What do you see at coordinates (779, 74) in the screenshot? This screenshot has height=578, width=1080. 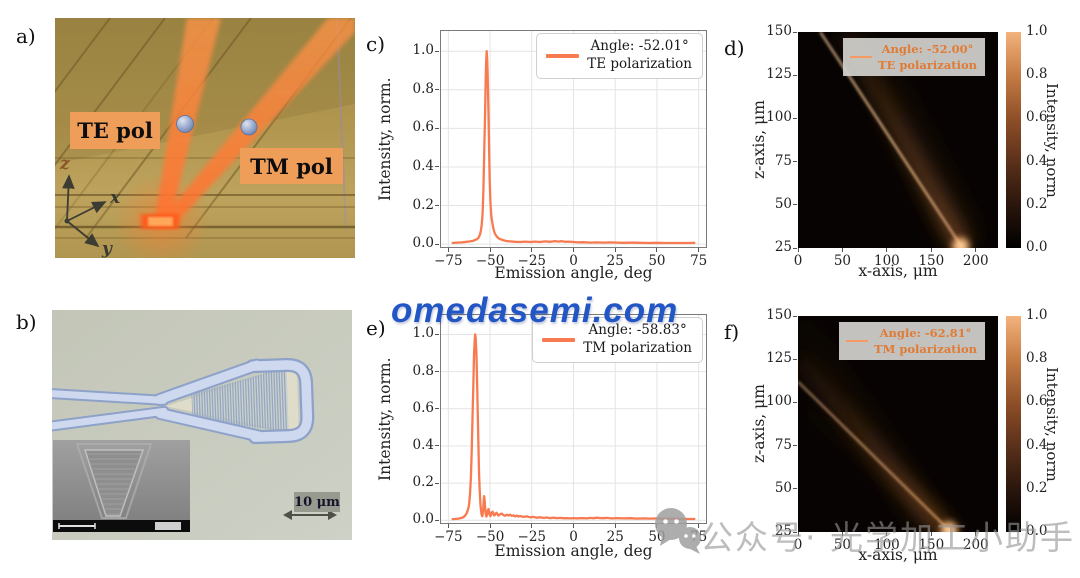 I see `tick-label: 125` at bounding box center [779, 74].